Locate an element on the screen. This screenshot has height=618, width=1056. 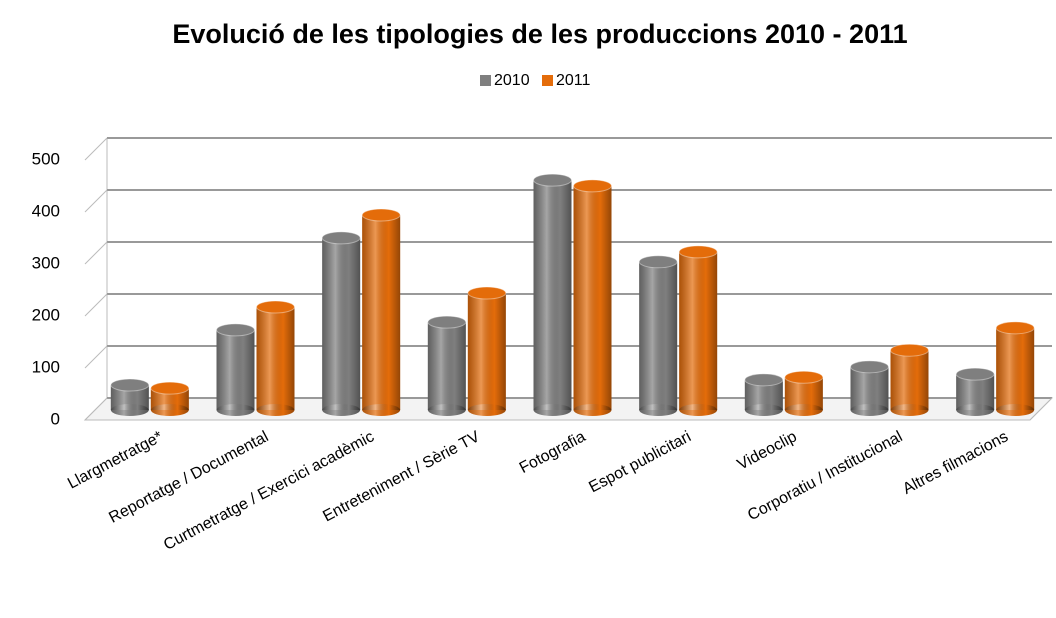
y-tick-label: 100 is located at coordinates (46, 366).